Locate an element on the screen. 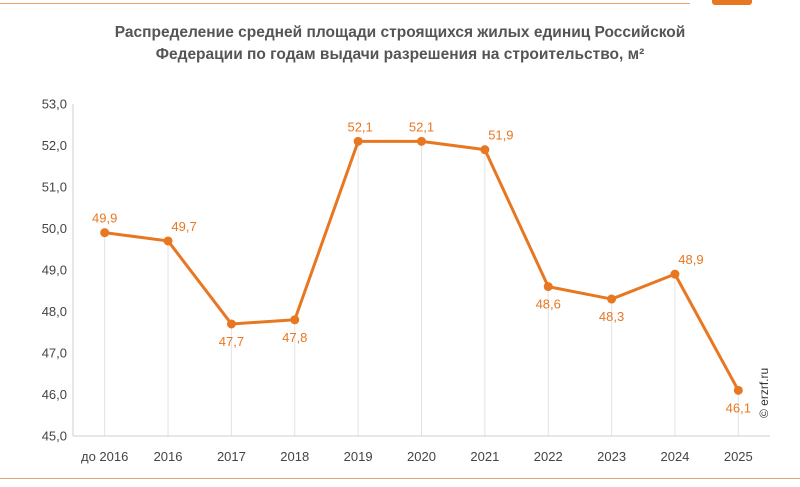 Image resolution: width=800 pixels, height=487 pixels. top-rule is located at coordinates (345, 3).